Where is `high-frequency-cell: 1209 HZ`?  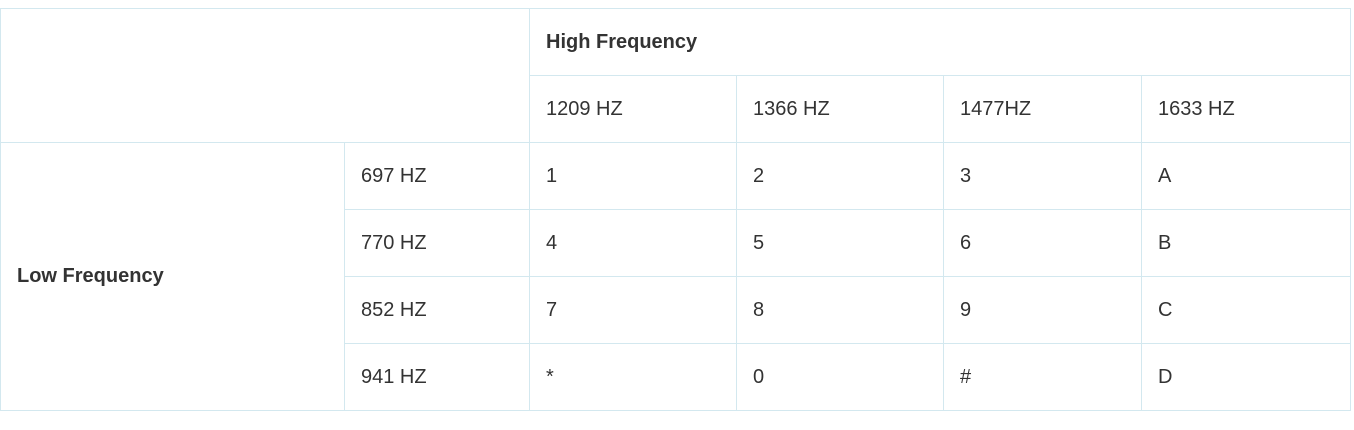
high-frequency-cell: 1209 HZ is located at coordinates (633, 109).